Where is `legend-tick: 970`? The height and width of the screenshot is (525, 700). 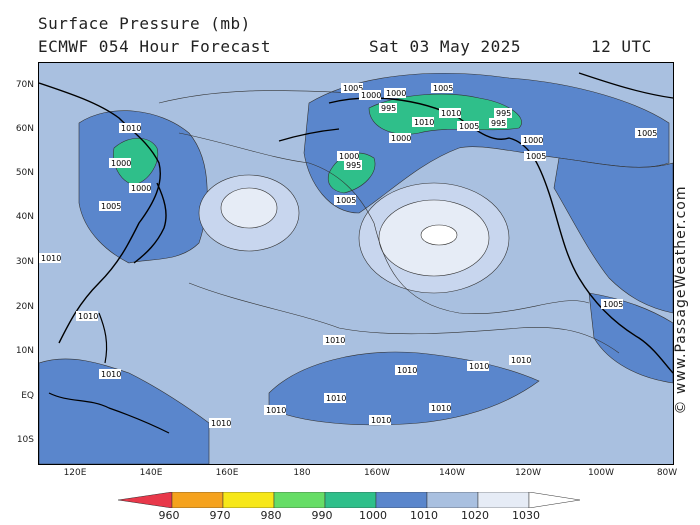
legend-tick: 970 is located at coordinates (220, 515).